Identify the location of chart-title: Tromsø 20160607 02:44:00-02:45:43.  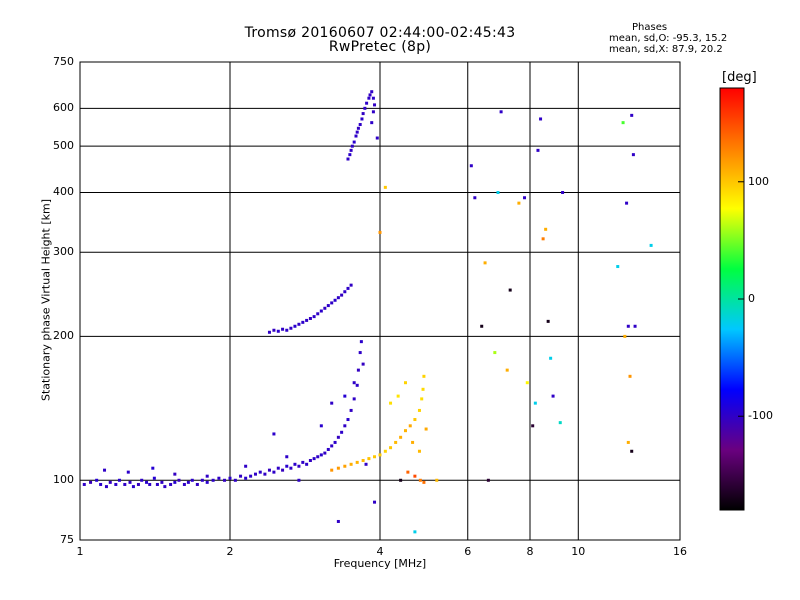
(380, 33).